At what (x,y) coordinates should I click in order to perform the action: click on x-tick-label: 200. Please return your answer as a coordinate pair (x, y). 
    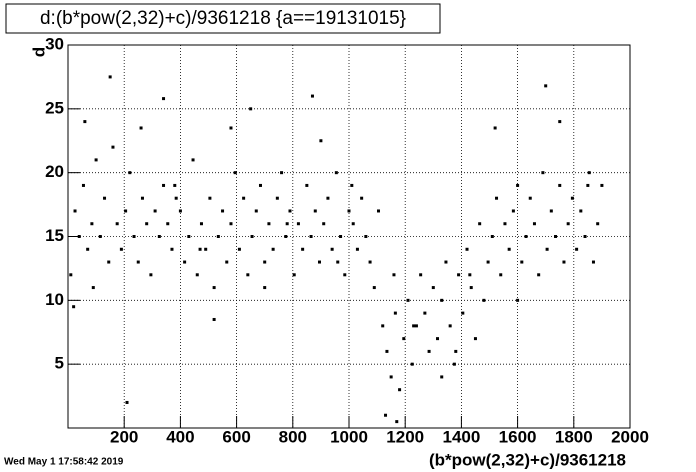
    Looking at the image, I should click on (124, 436).